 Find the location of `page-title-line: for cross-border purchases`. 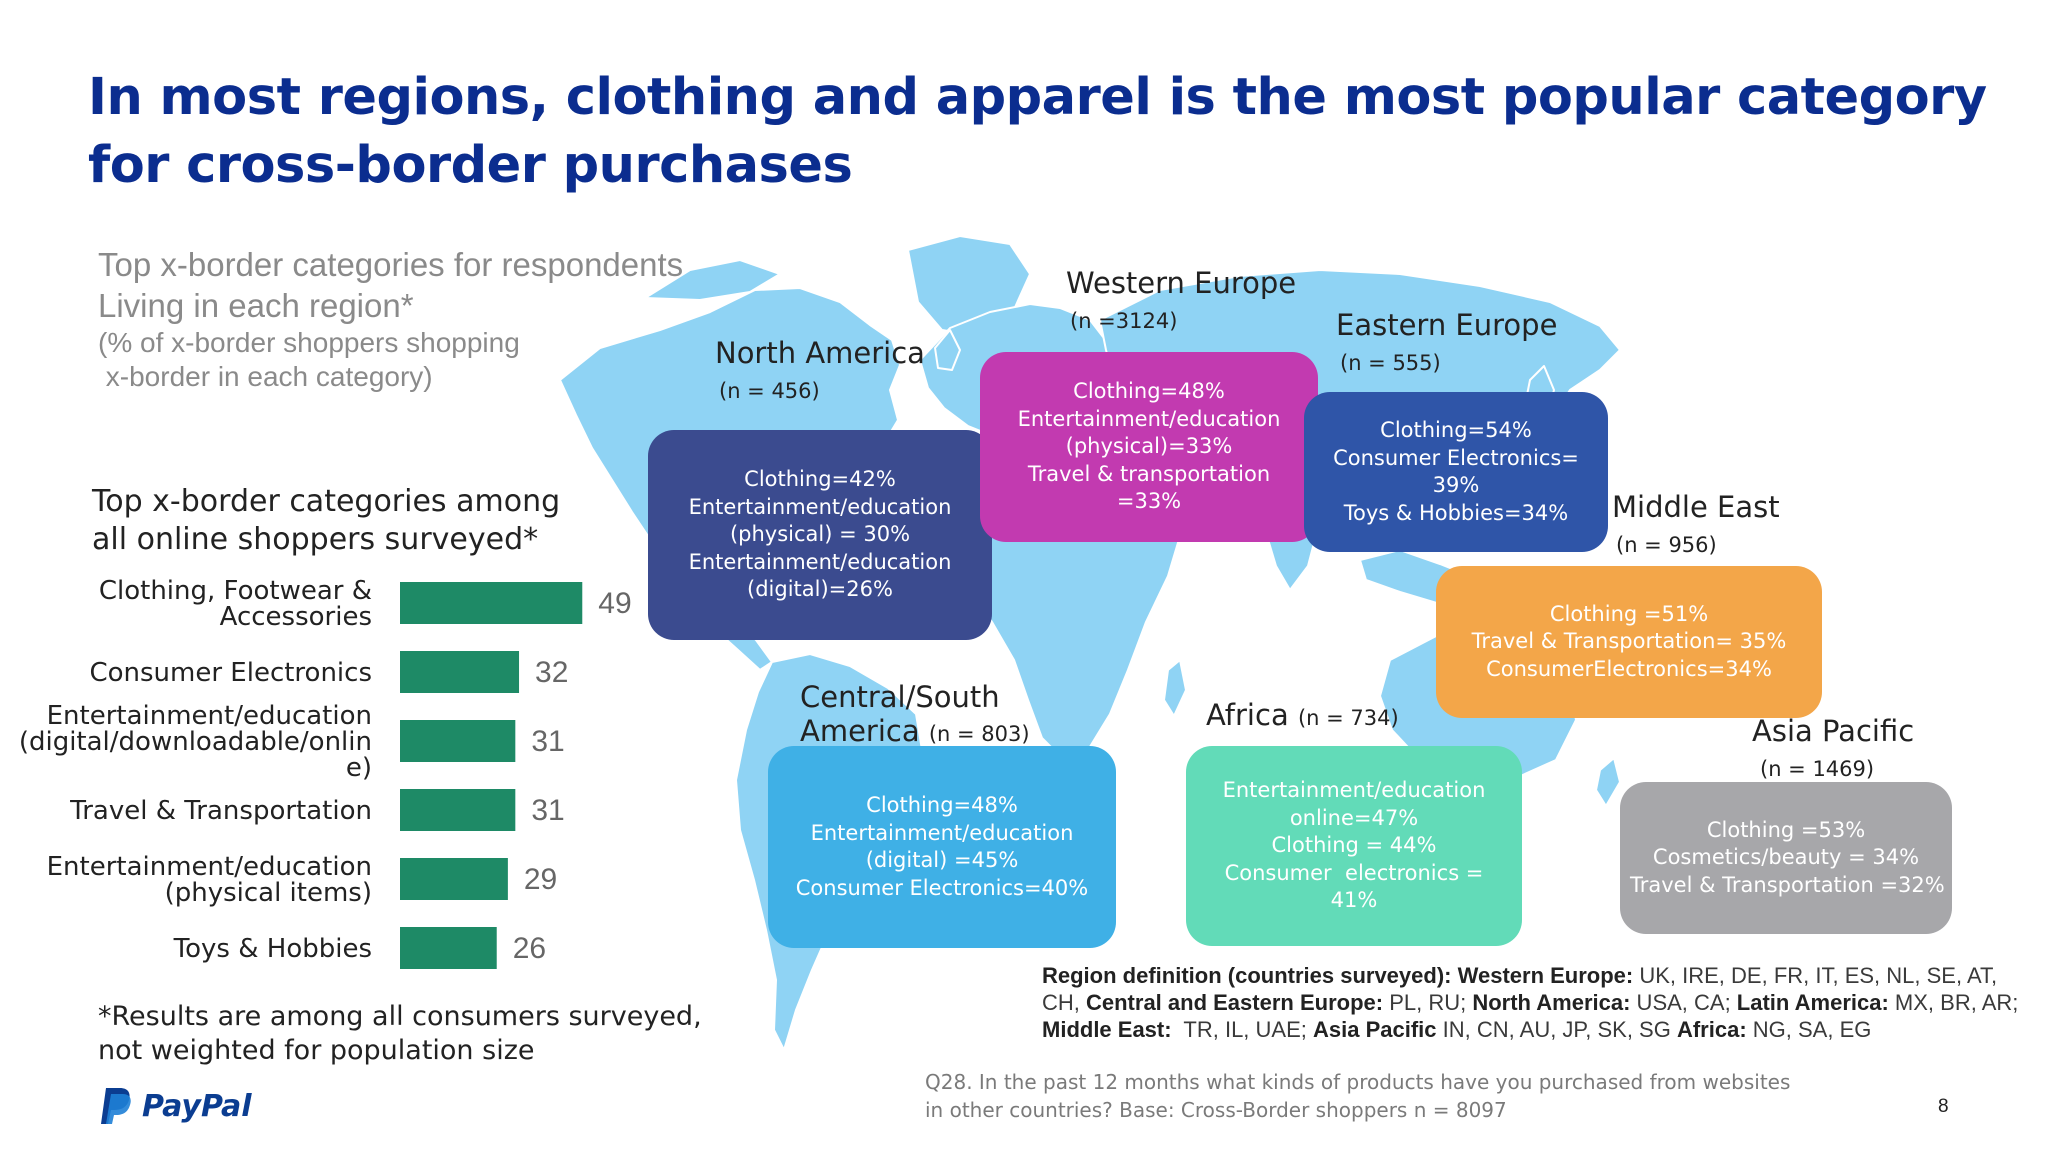

page-title-line: for cross-border purchases is located at coordinates (470, 165).